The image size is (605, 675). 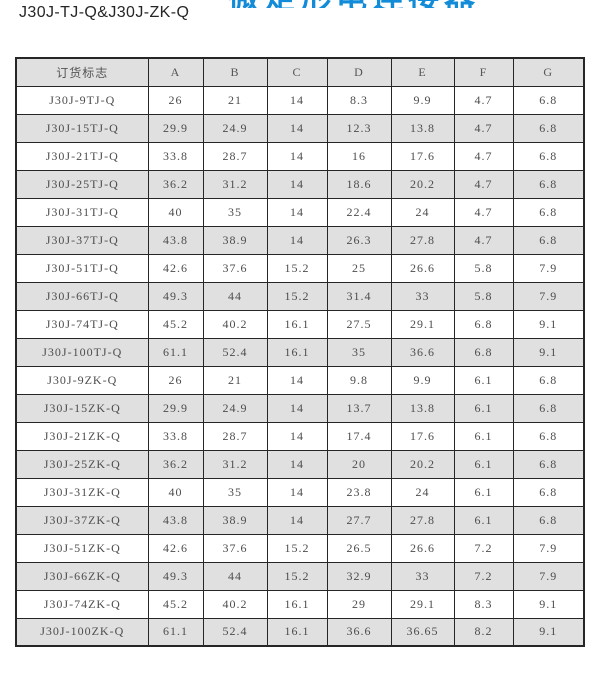 I want to click on value-cell: 49.3, so click(x=175, y=576).